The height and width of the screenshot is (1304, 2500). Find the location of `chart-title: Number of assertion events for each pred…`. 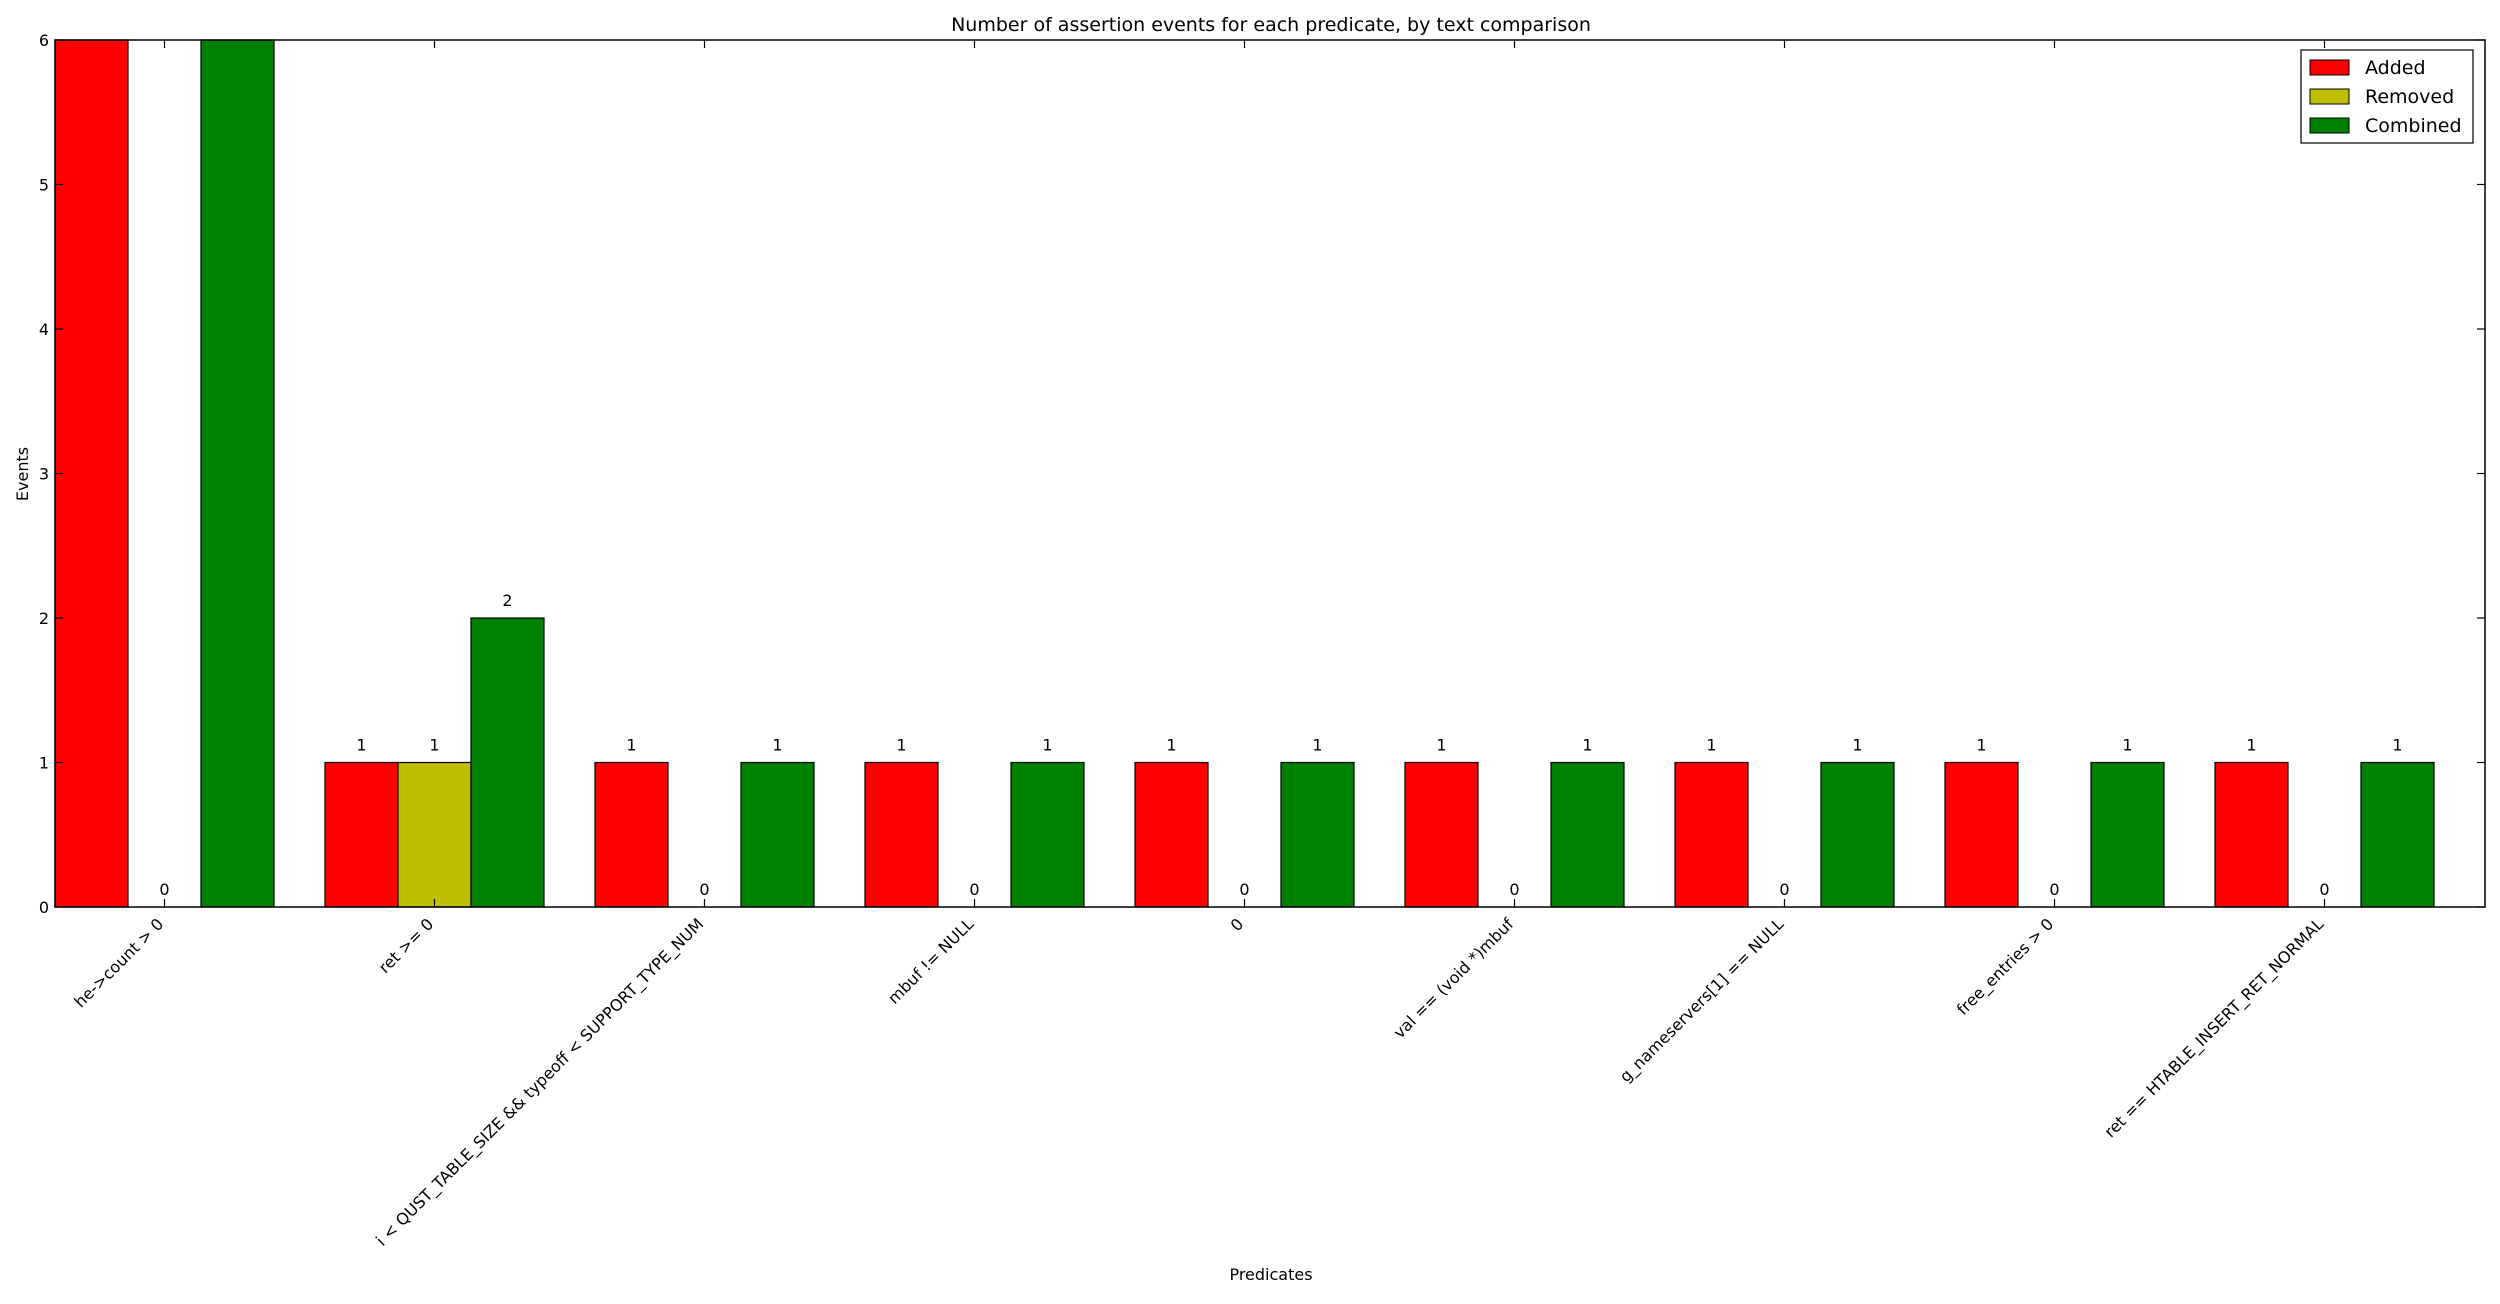

chart-title: Number of assertion events for each pred… is located at coordinates (1271, 25).